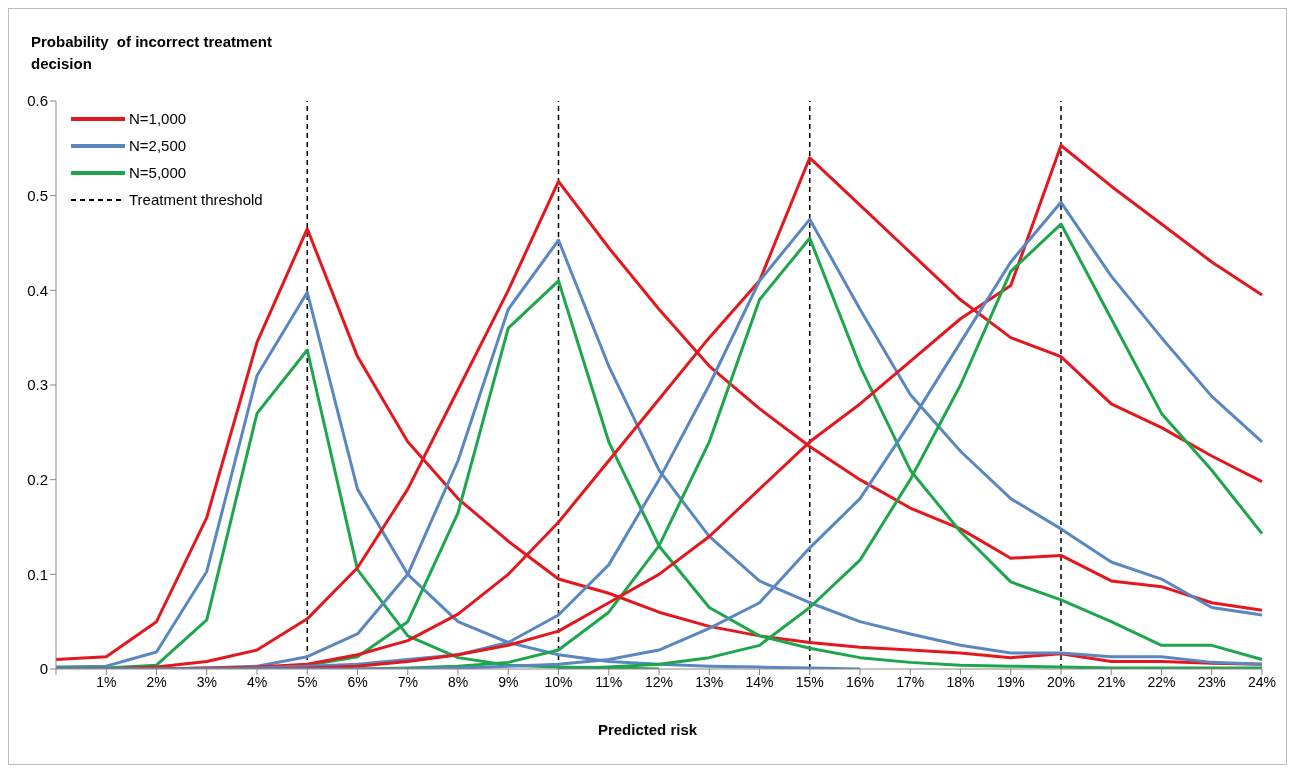 Image resolution: width=1295 pixels, height=773 pixels. Describe the element at coordinates (37, 195) in the screenshot. I see `y-tick-label: 0.5` at that location.